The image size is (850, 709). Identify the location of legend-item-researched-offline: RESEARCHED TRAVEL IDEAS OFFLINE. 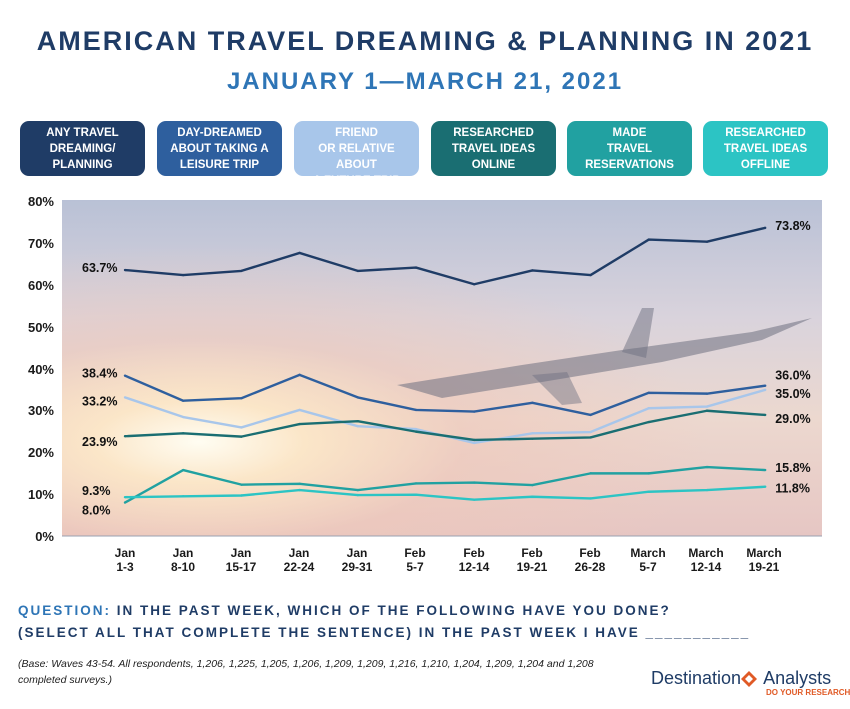
(765, 148).